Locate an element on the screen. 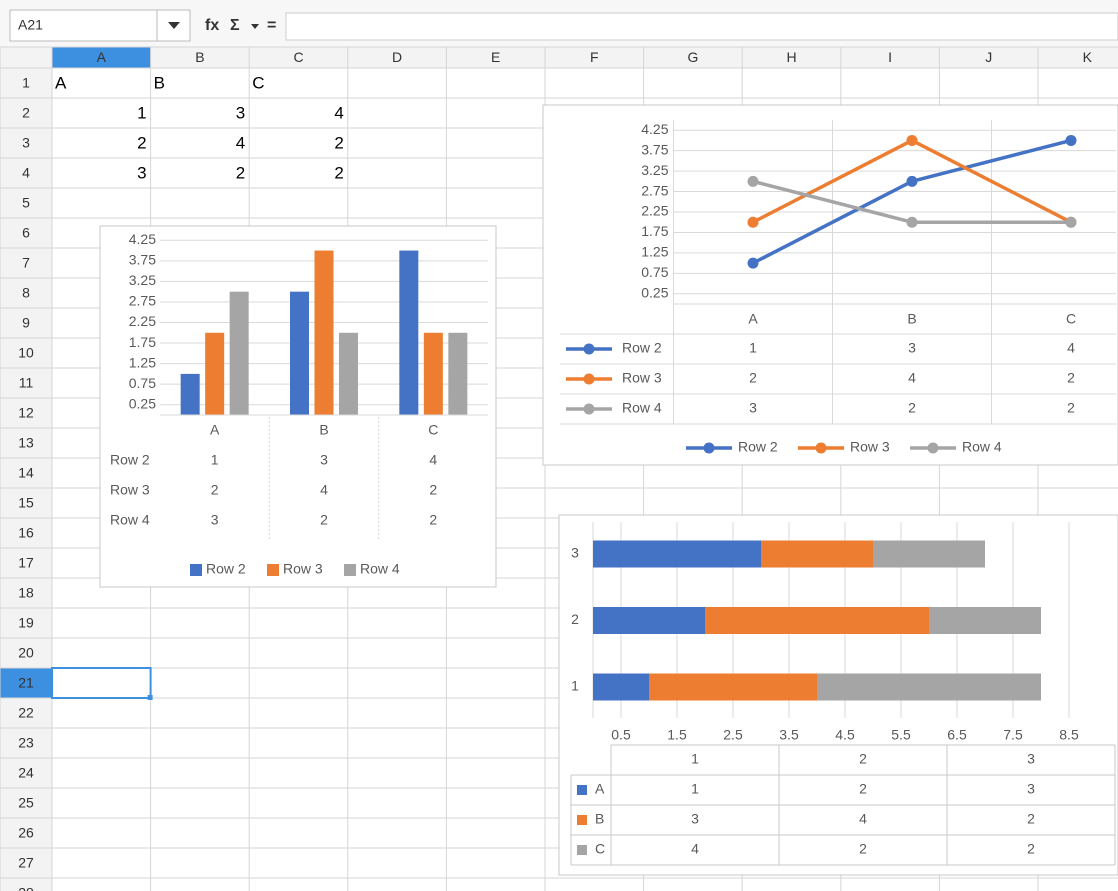  legend-label: Row 4 is located at coordinates (982, 447).